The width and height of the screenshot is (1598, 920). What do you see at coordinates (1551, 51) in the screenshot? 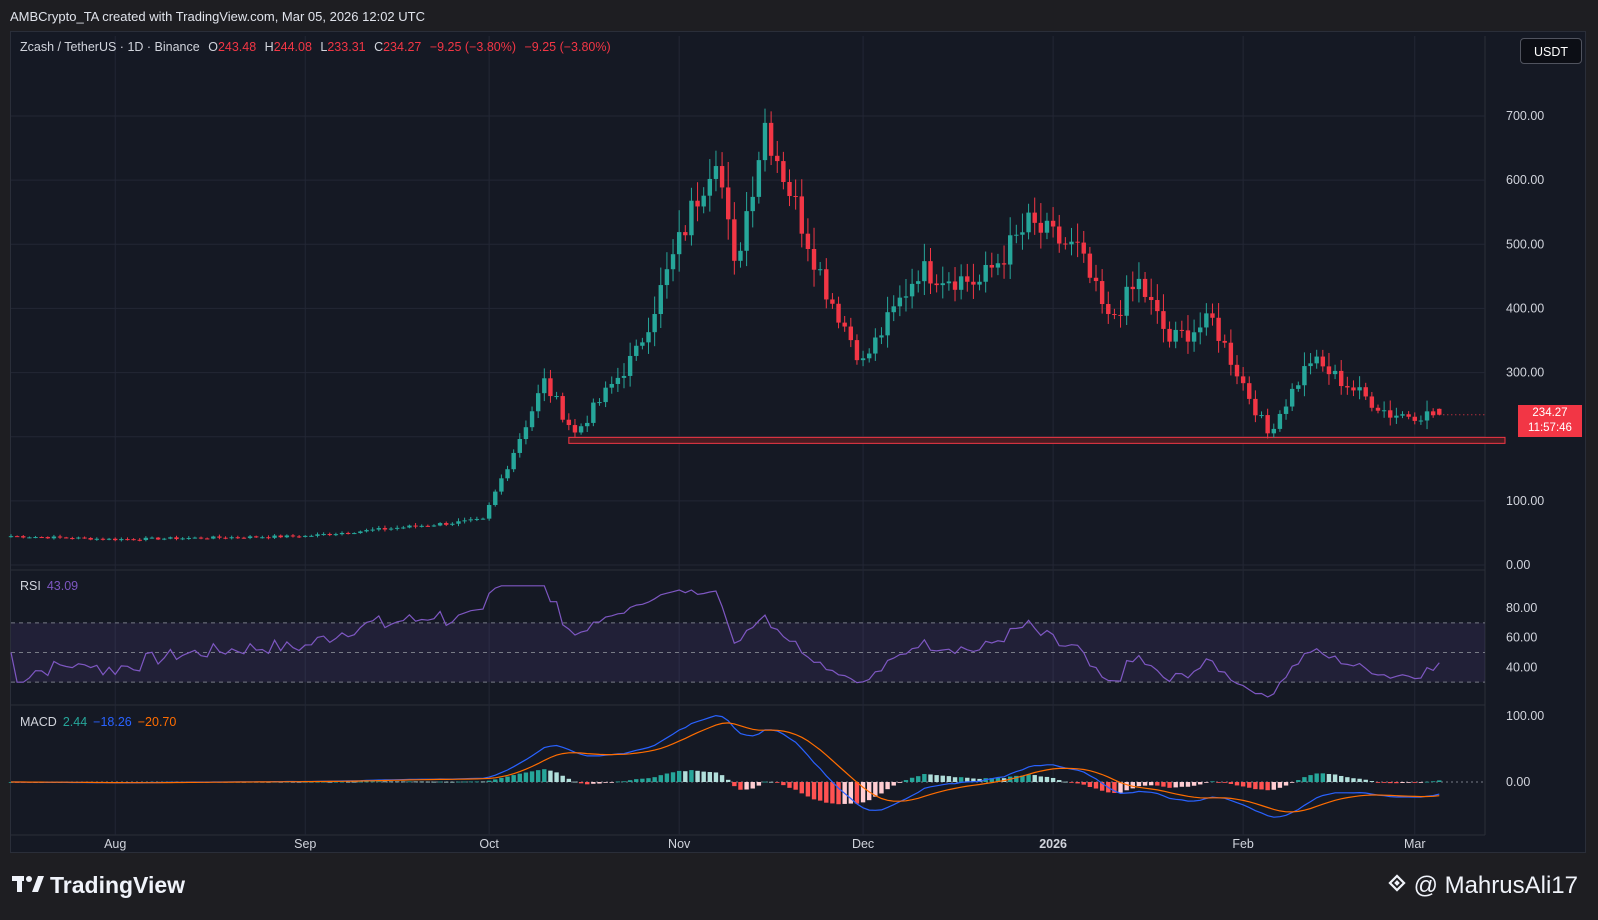
I see `currency-button: USDT` at bounding box center [1551, 51].